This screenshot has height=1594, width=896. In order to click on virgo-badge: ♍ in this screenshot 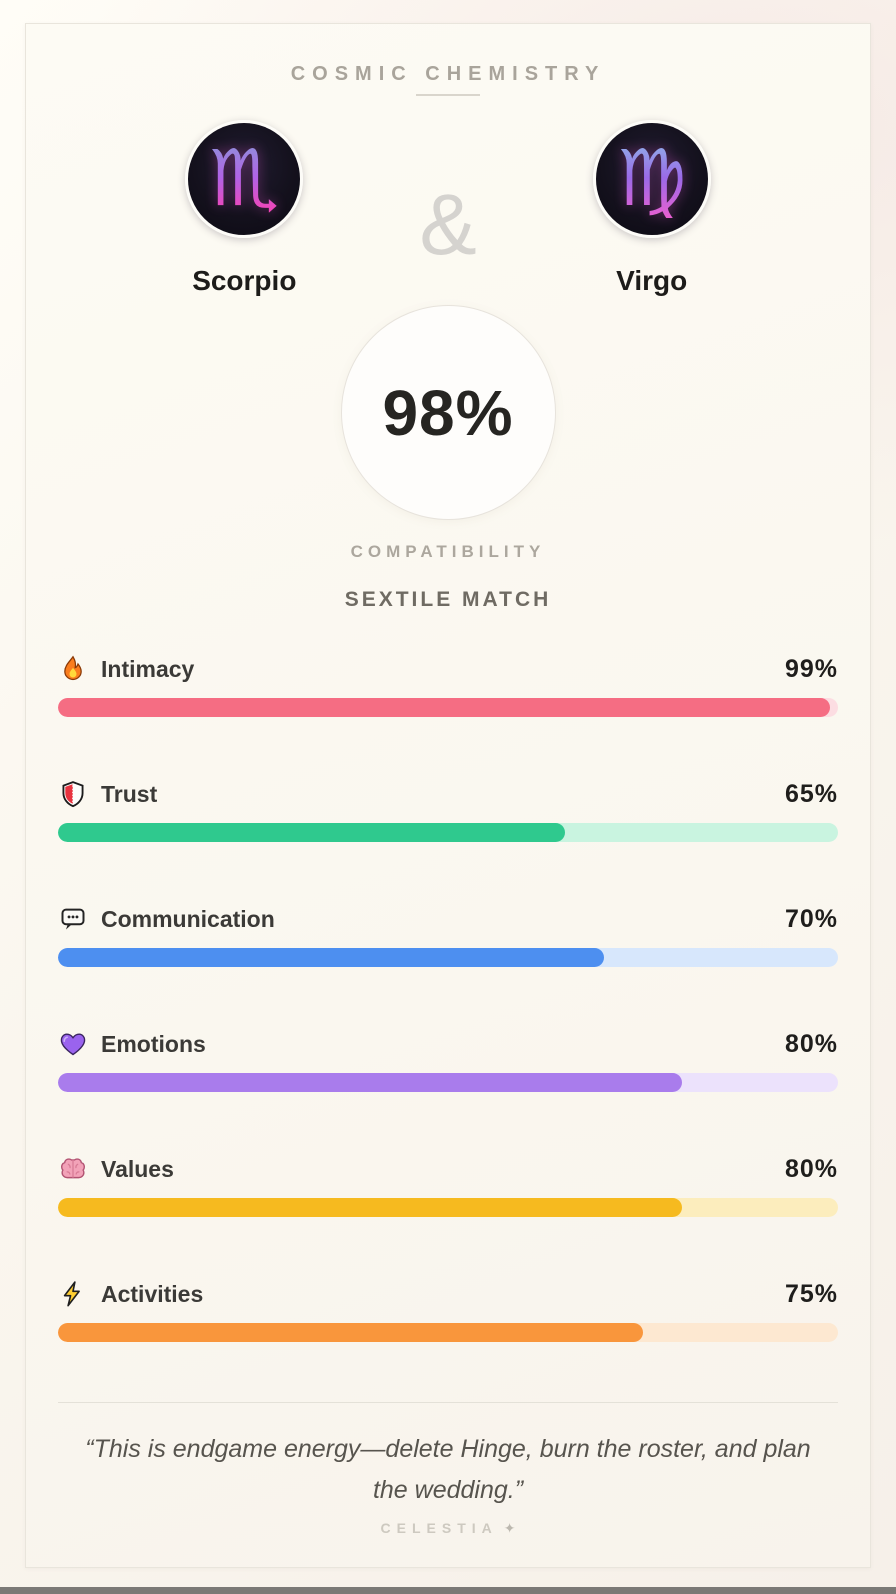, I will do `click(651, 179)`.